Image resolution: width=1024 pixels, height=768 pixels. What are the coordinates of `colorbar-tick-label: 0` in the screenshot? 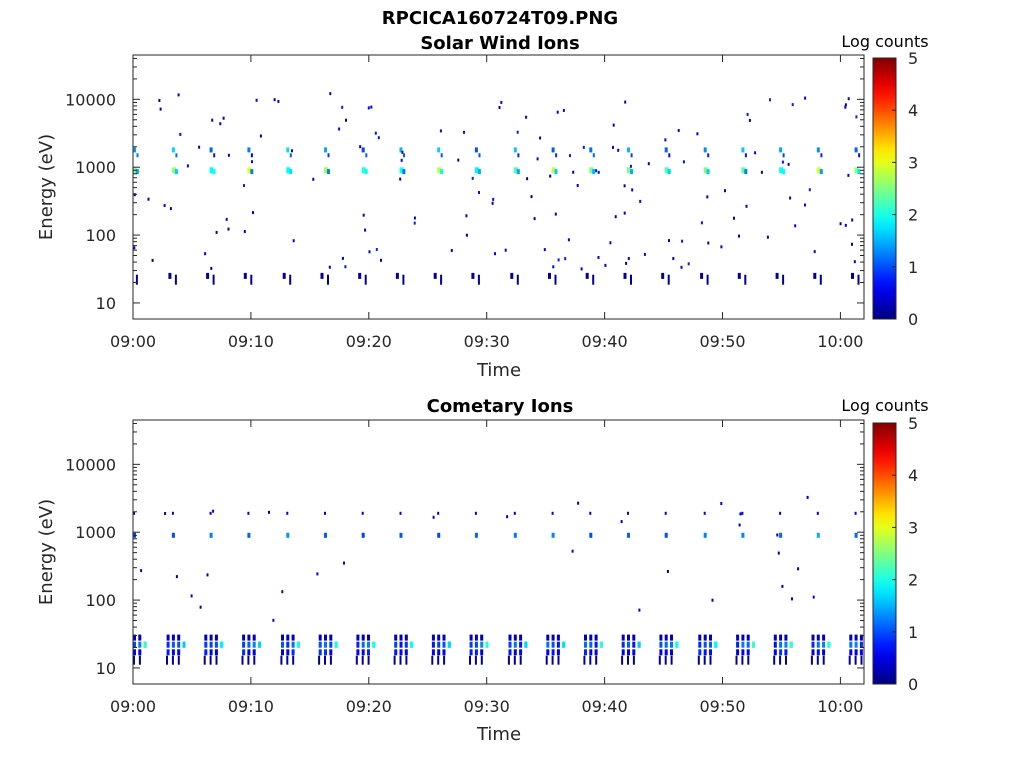 It's located at (913, 319).